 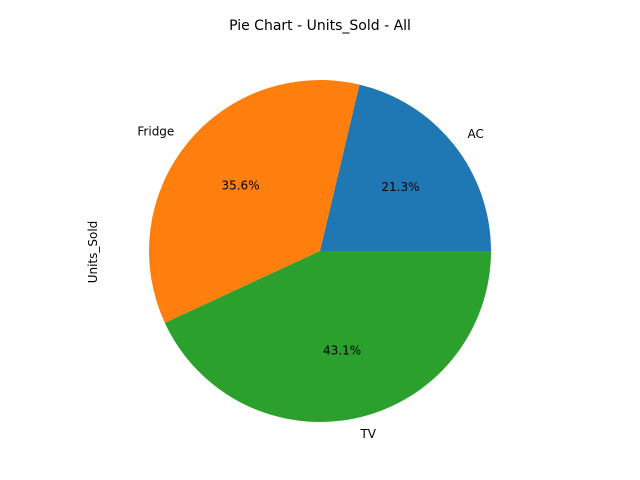 I want to click on slice-label-fridge: Fridge, so click(x=155, y=132).